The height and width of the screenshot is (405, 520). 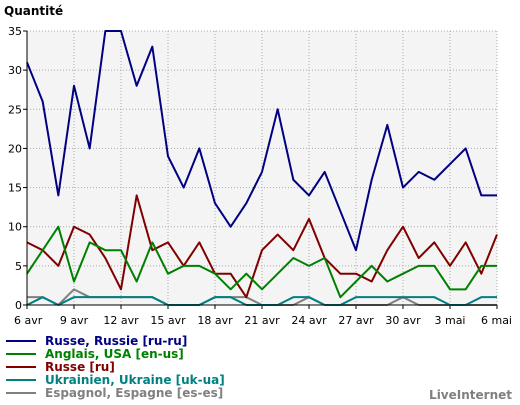 What do you see at coordinates (496, 320) in the screenshot?
I see `x-tick-label: 6 mai` at bounding box center [496, 320].